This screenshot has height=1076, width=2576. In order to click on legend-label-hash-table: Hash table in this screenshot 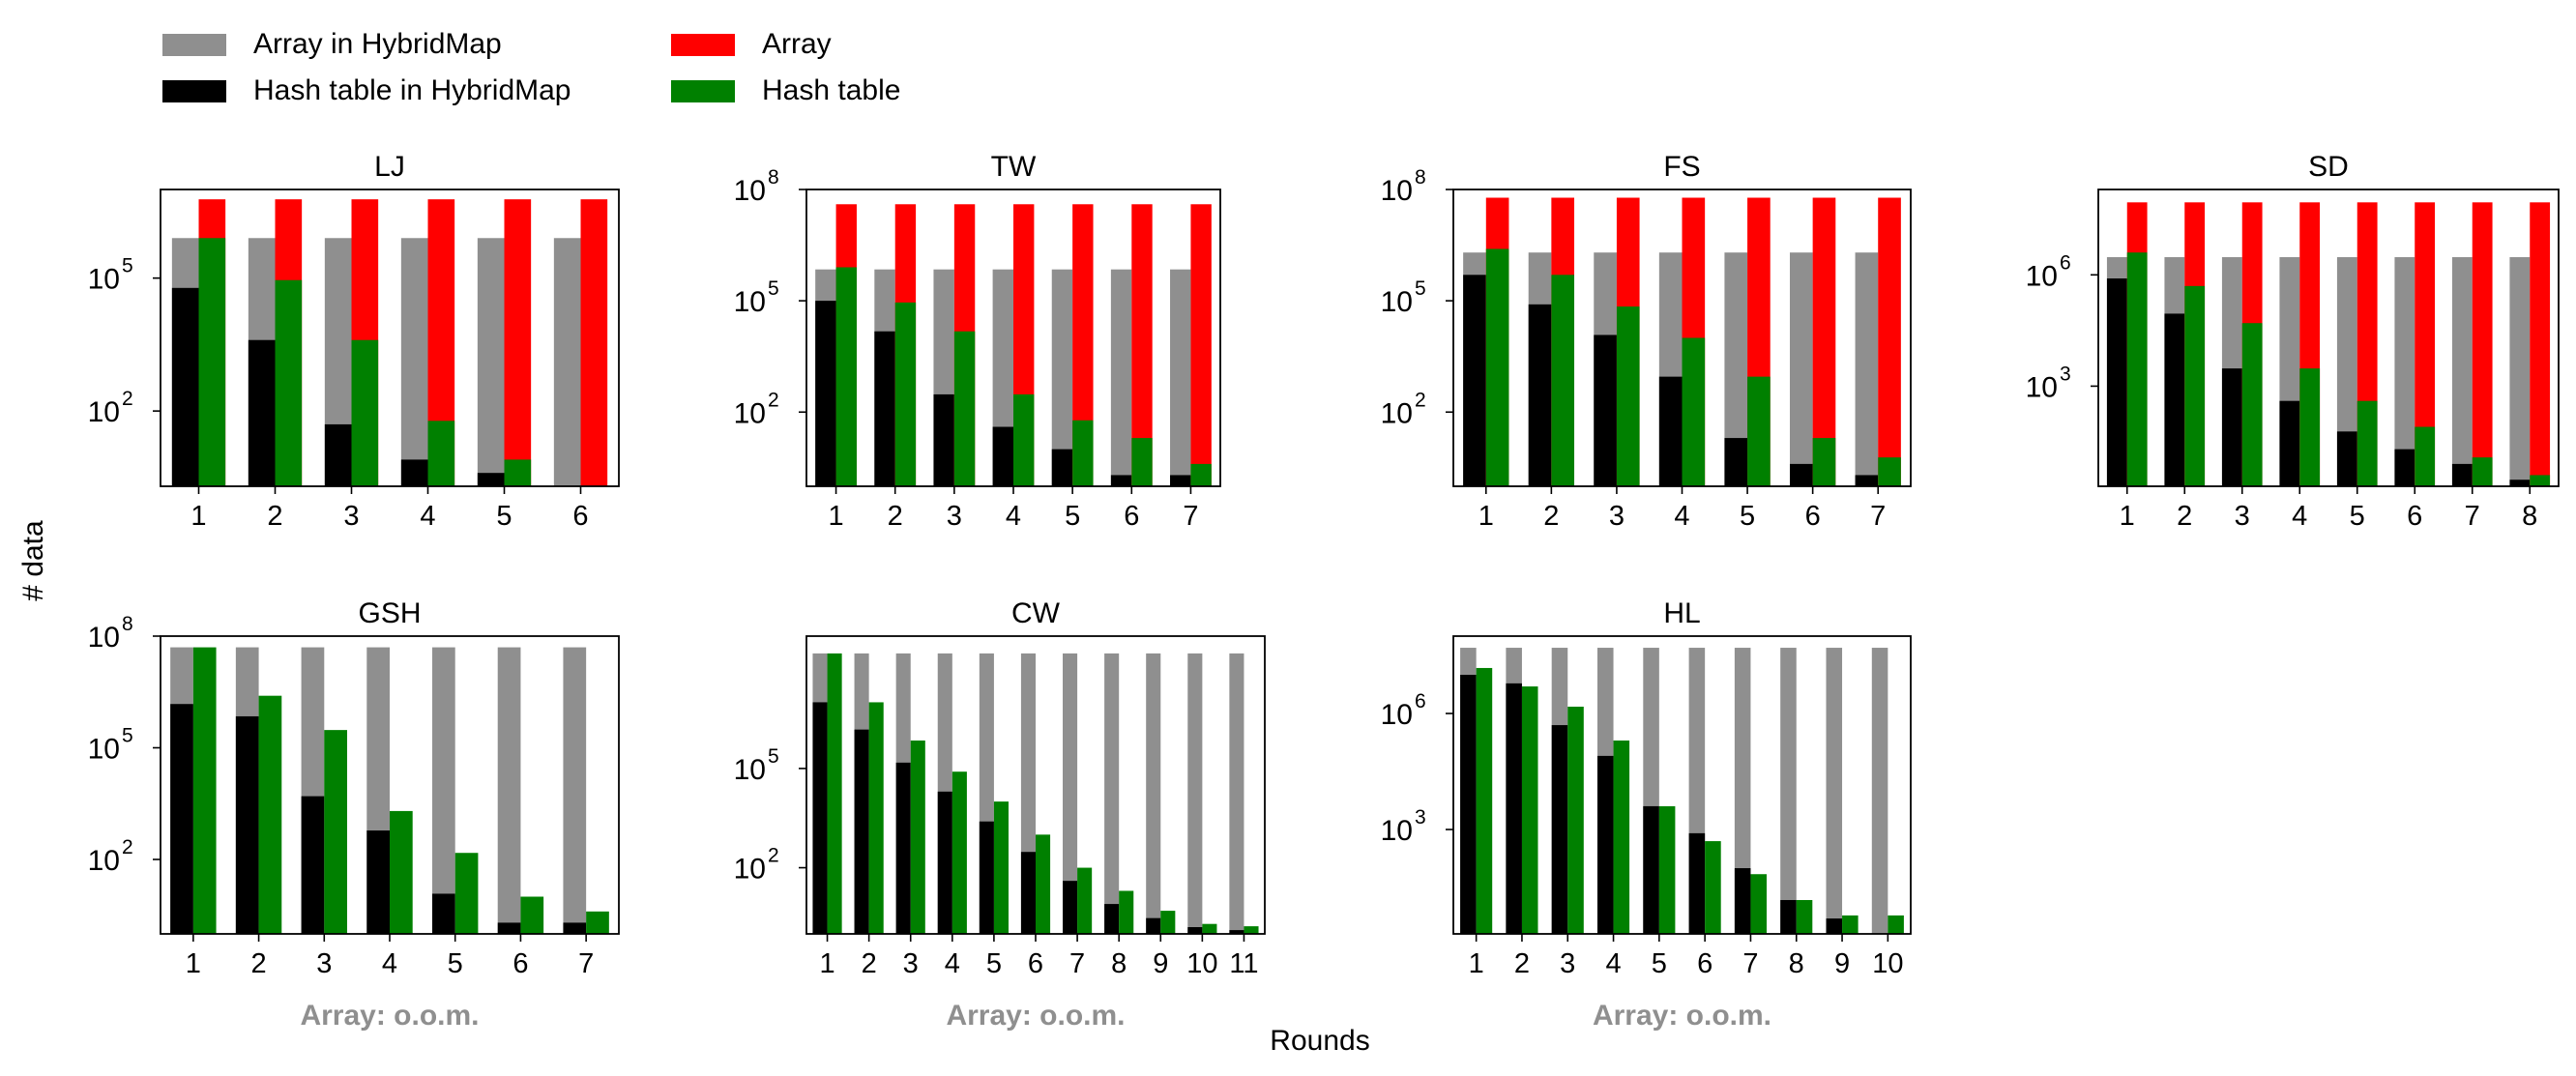, I will do `click(831, 90)`.